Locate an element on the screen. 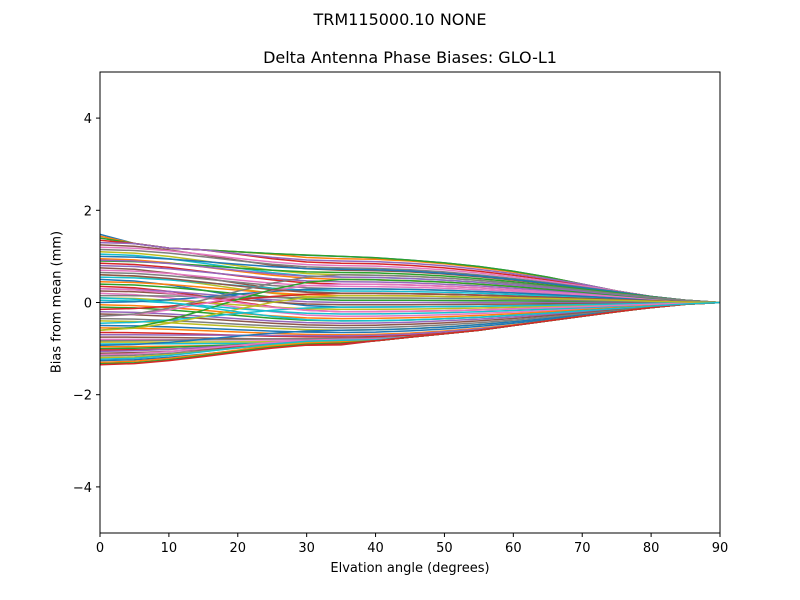 This screenshot has width=800, height=600. chart-suptitle: TRM115000.10 NONE is located at coordinates (400, 19).